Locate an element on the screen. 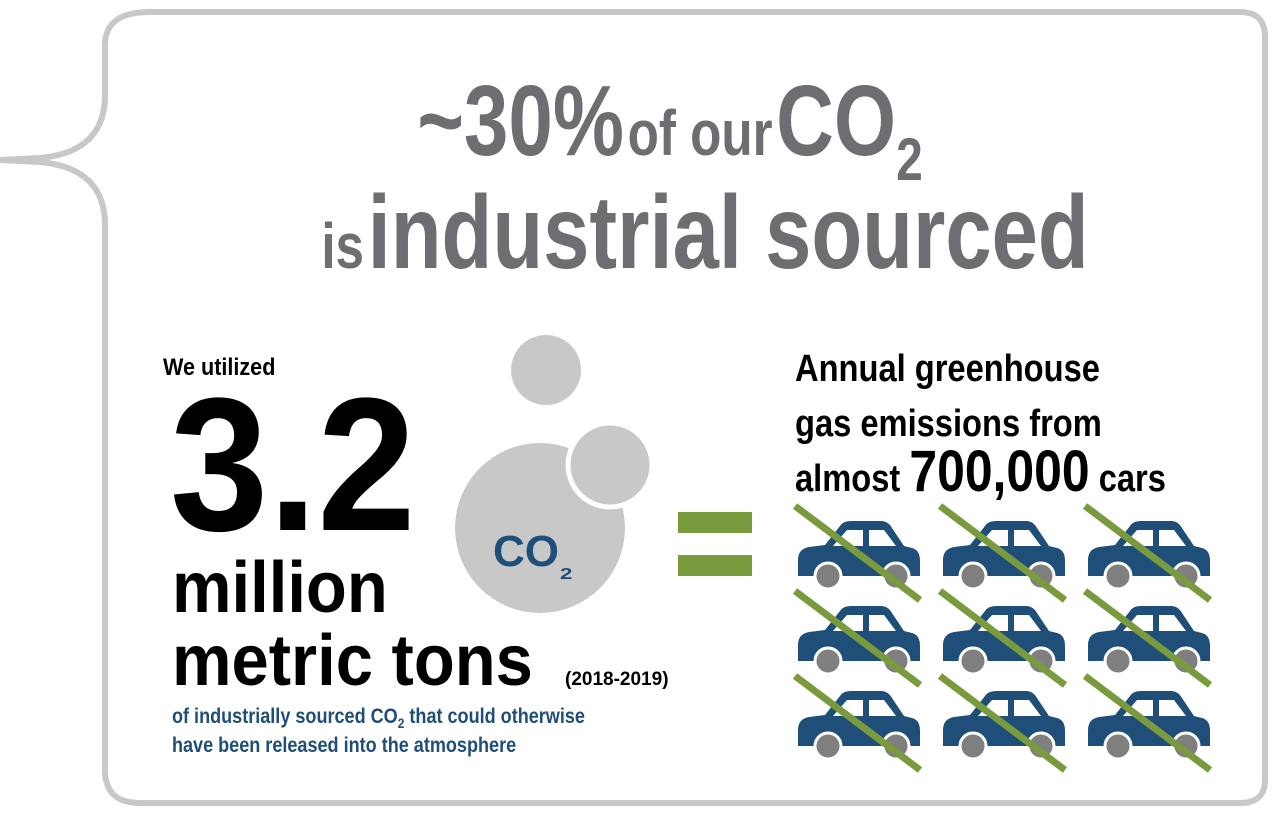 The height and width of the screenshot is (815, 1277). right-3: almost 700,000 cars is located at coordinates (980, 472).